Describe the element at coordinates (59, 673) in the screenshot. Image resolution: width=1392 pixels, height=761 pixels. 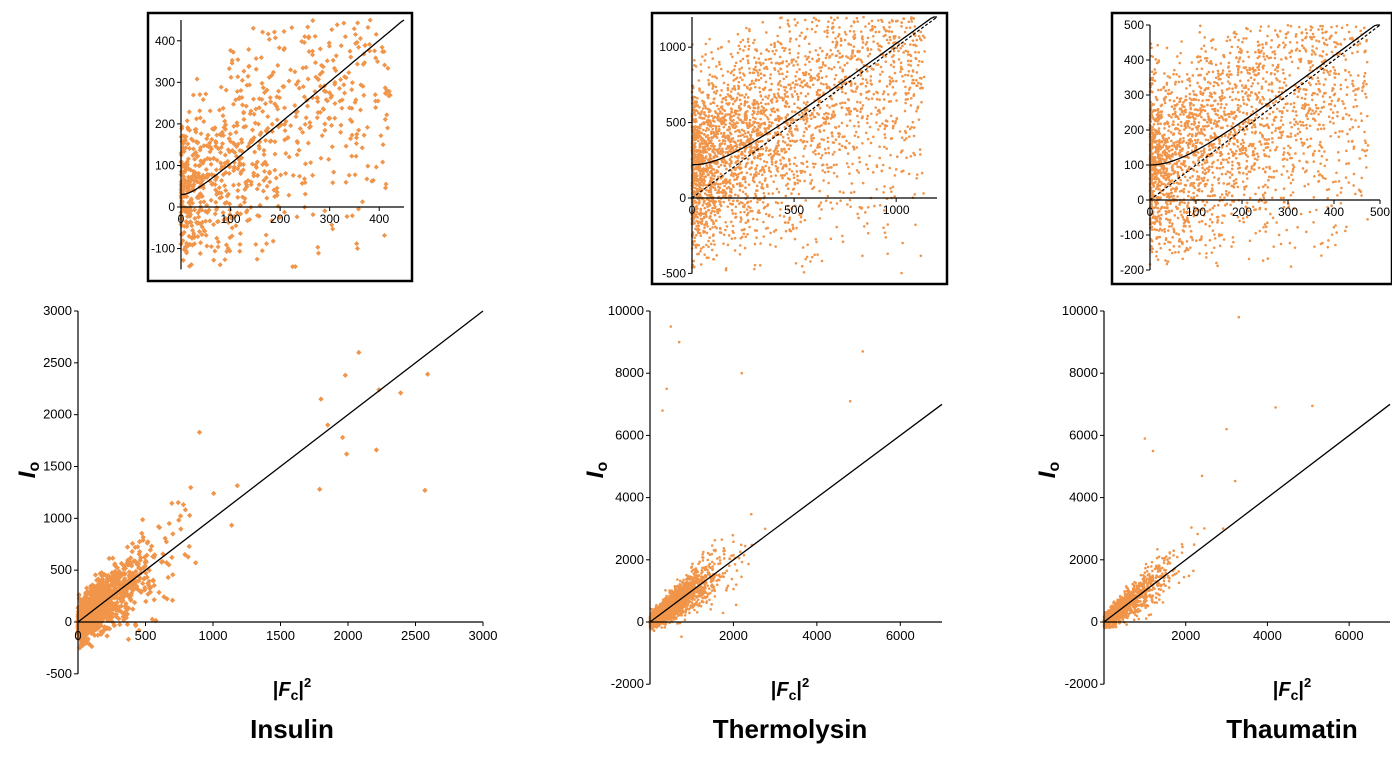
I see `insulin-main-ytick-label: -500` at that location.